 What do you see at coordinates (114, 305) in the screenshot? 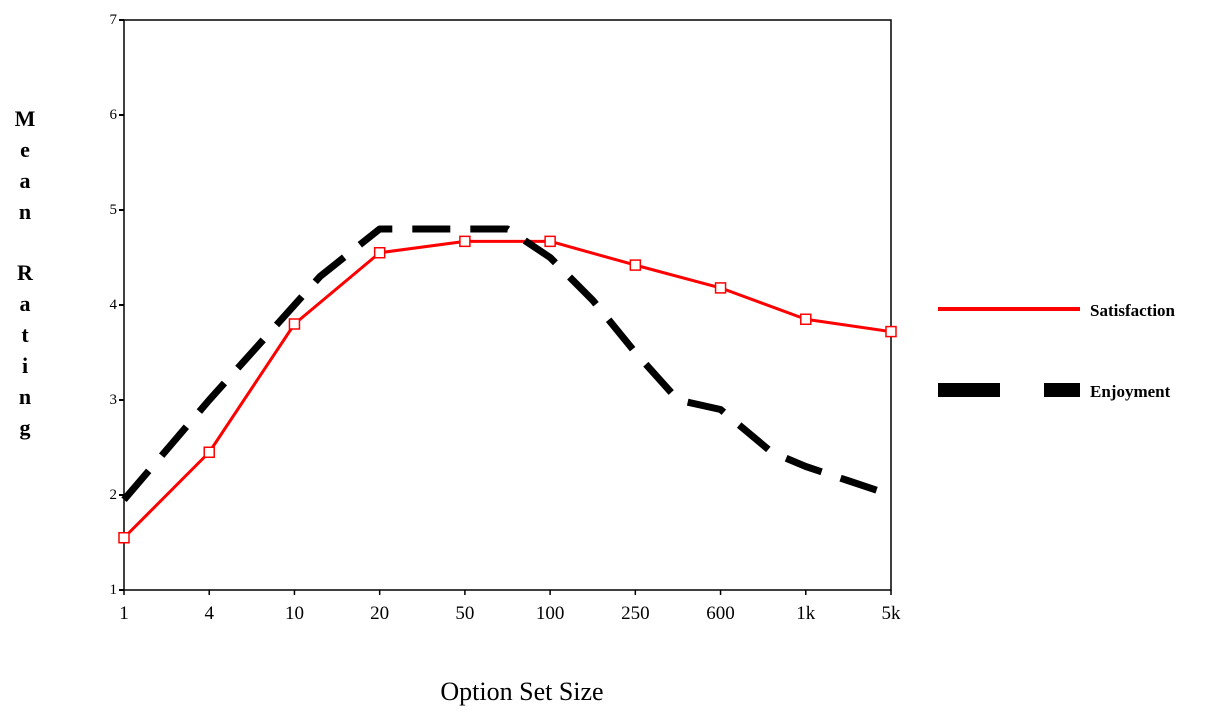
I see `y-tick-label: 4` at bounding box center [114, 305].